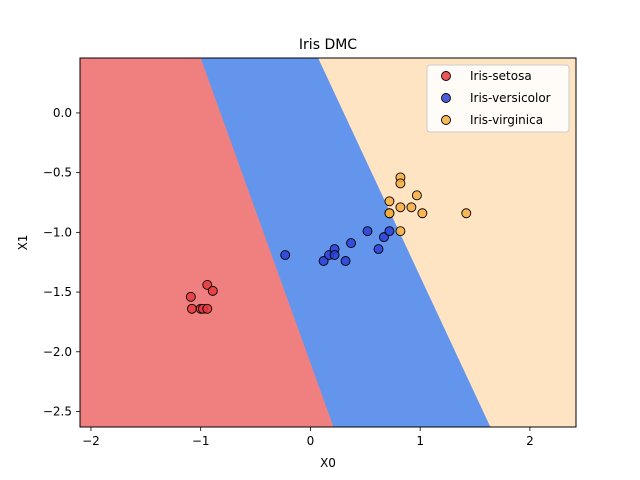  What do you see at coordinates (57, 411) in the screenshot?
I see `y-tick-label: −2.5` at bounding box center [57, 411].